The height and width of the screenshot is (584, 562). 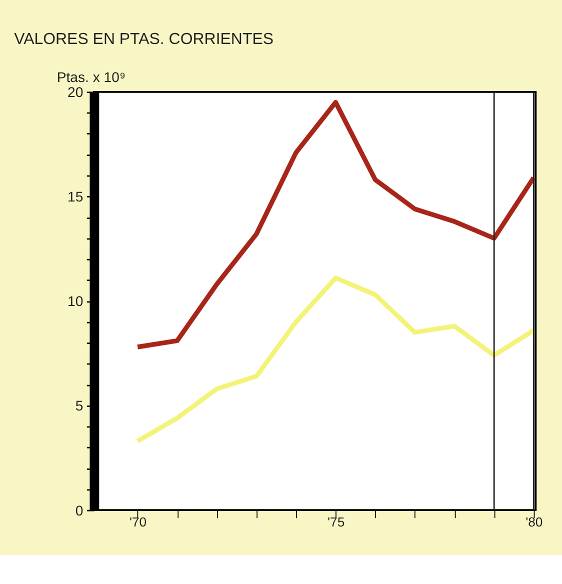 I want to click on y-tick-label: 15, so click(x=76, y=196).